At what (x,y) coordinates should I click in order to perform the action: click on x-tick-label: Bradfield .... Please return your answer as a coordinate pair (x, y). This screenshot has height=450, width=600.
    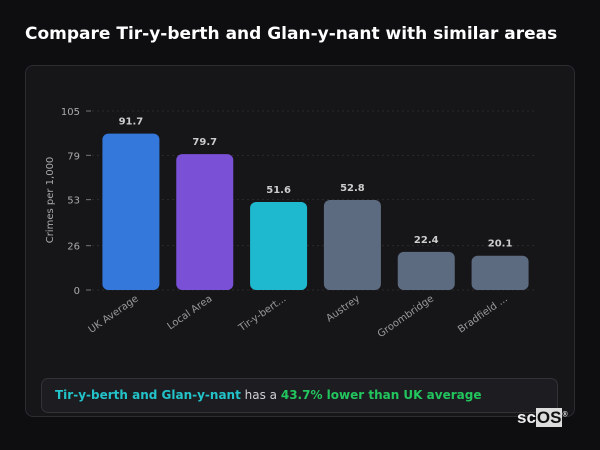
    Looking at the image, I should click on (483, 314).